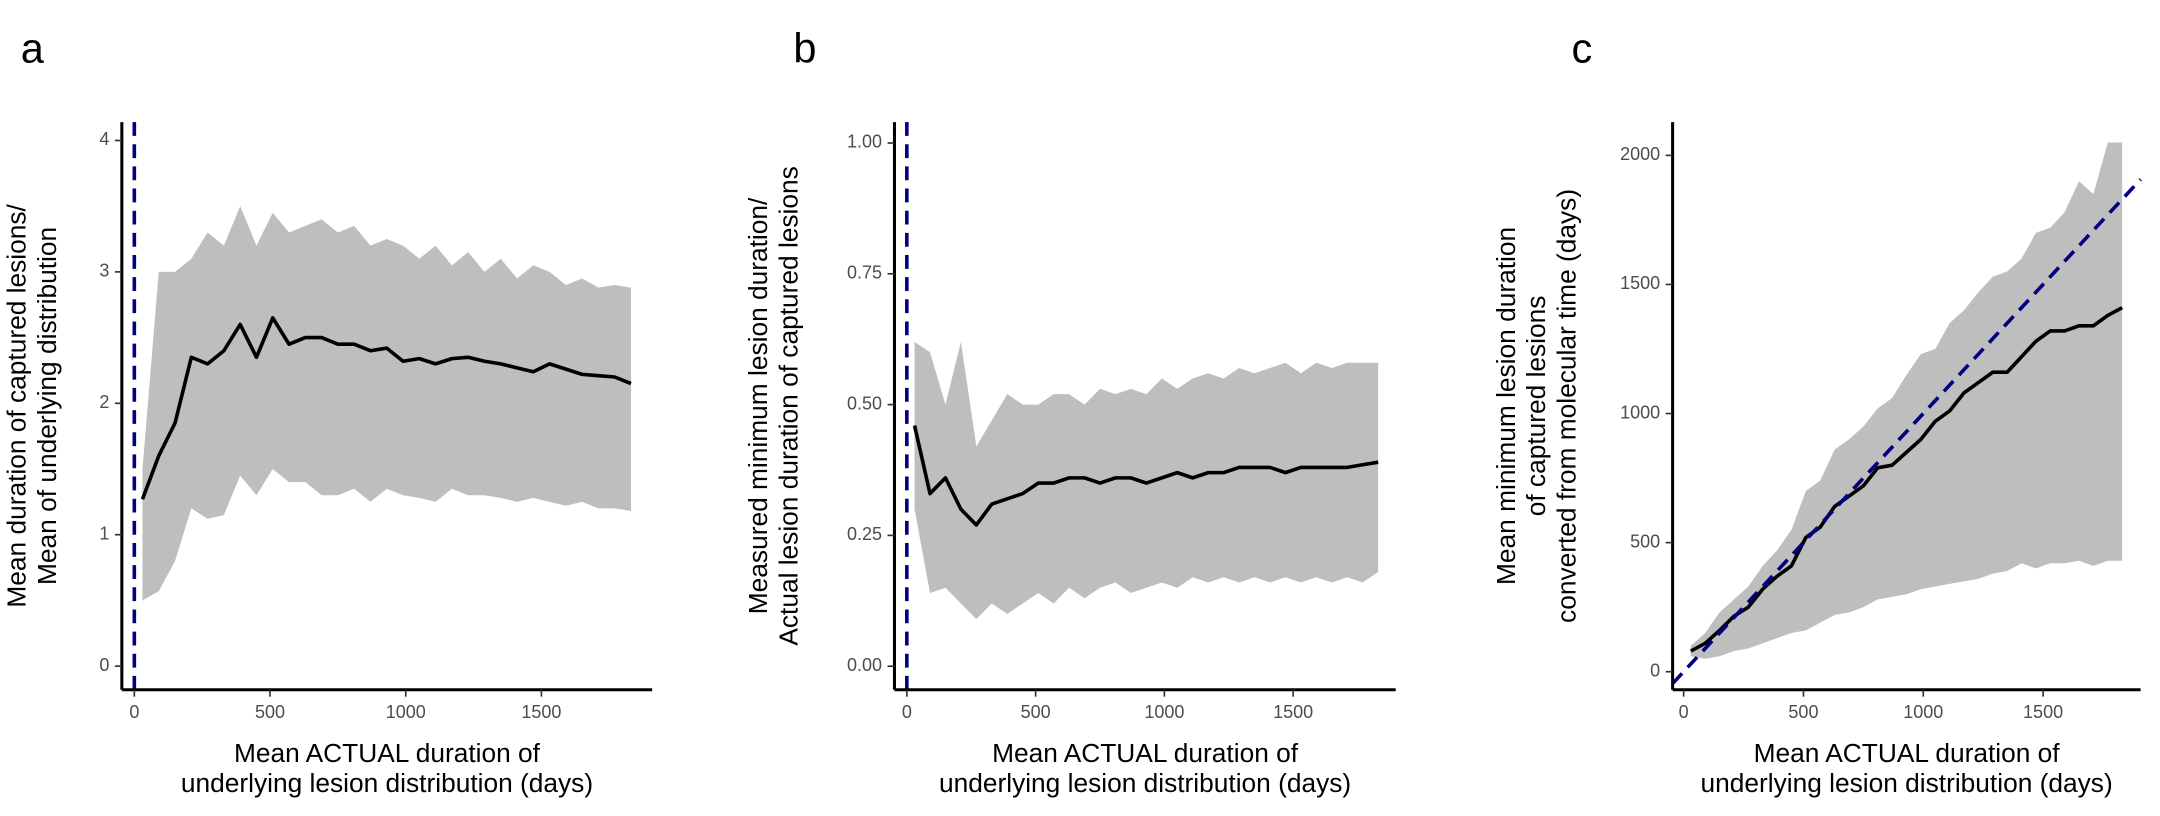 This screenshot has width=2160, height=816. Describe the element at coordinates (864, 665) in the screenshot. I see `y-tick-label: 0.00` at that location.